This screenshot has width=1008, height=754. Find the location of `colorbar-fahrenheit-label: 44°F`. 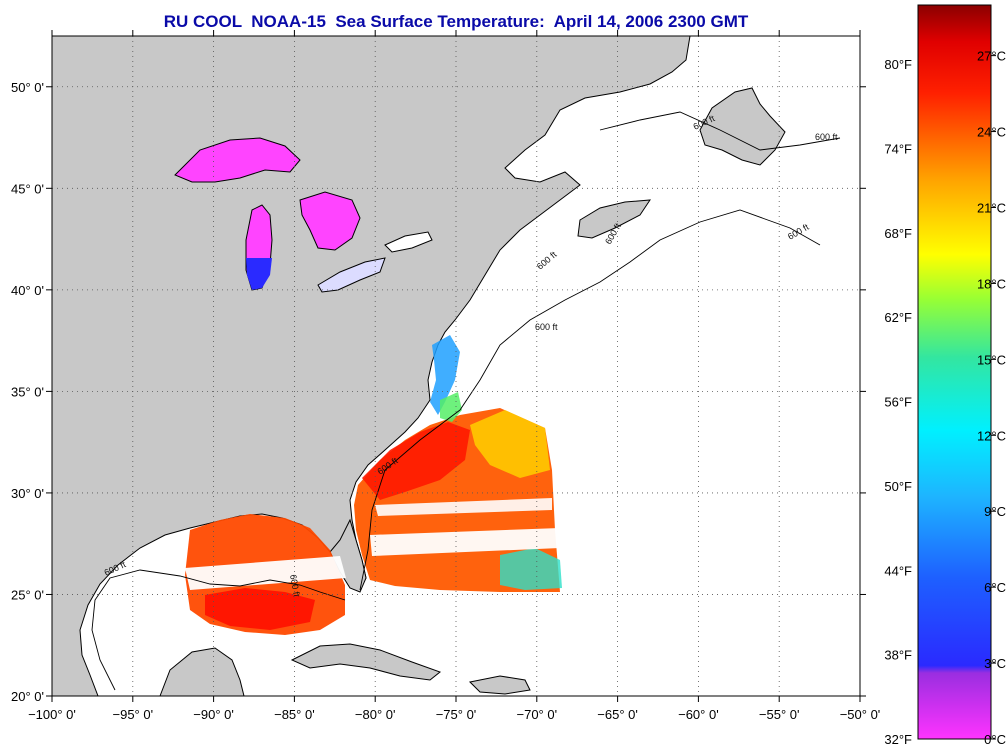

colorbar-fahrenheit-label: 44°F is located at coordinates (898, 570).